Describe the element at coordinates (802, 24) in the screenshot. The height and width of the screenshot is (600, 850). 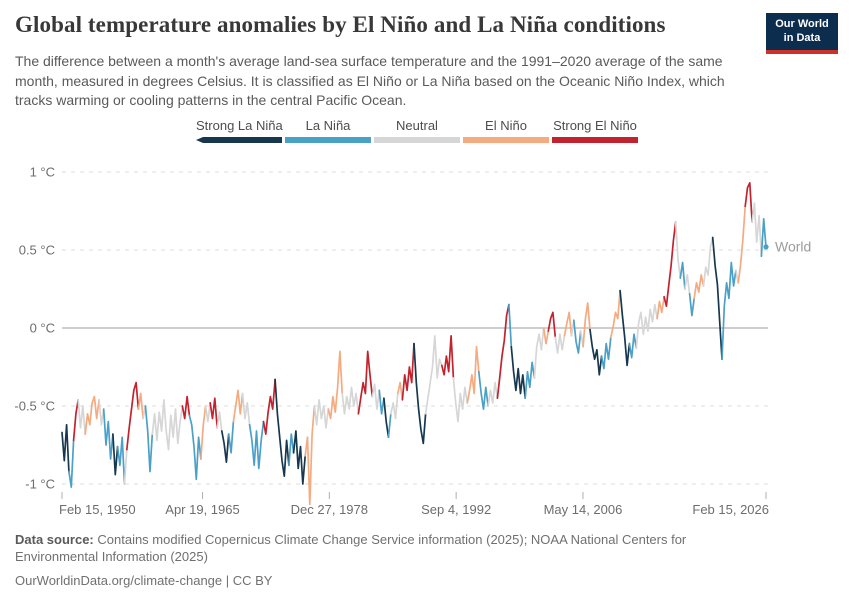
I see `owid-logo-line1: Our World` at that location.